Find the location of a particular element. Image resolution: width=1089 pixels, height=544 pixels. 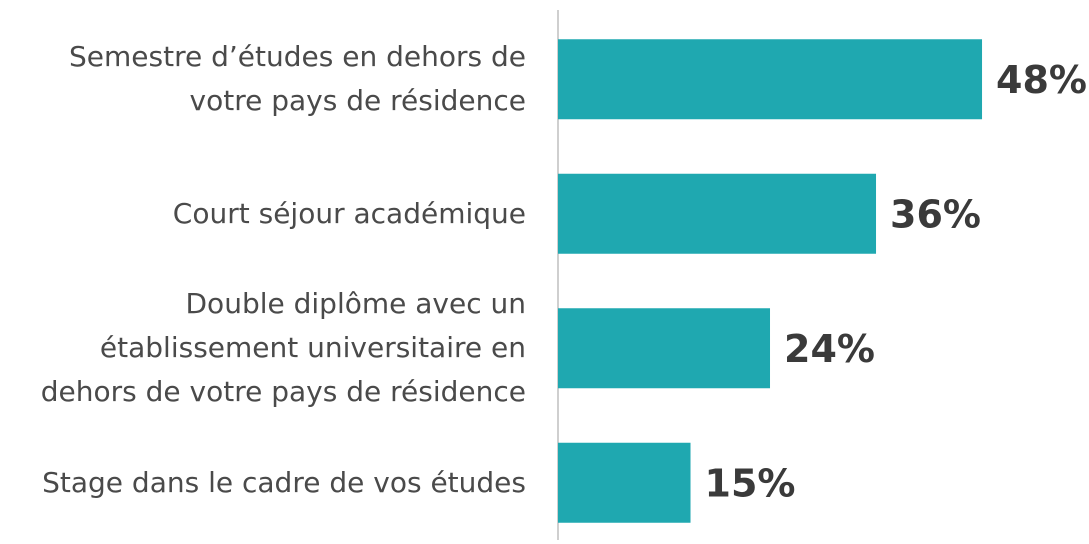

value-label: 48% is located at coordinates (1041, 80).